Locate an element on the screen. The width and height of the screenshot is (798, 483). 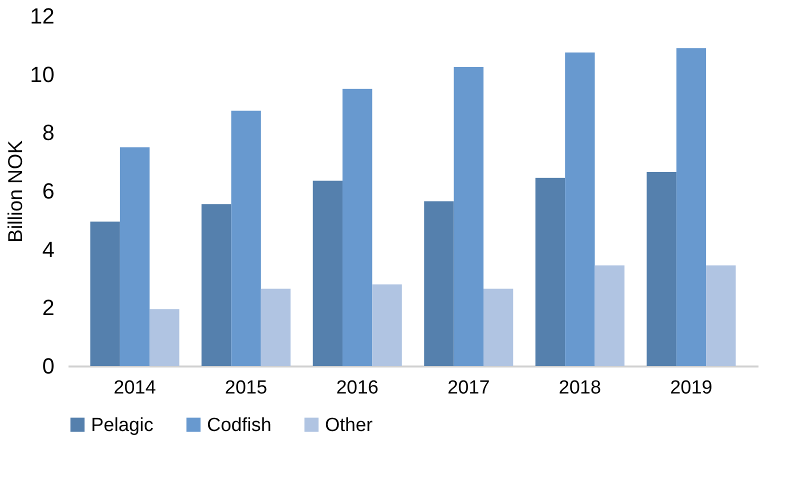
x-tick-label: 2019 is located at coordinates (691, 388).